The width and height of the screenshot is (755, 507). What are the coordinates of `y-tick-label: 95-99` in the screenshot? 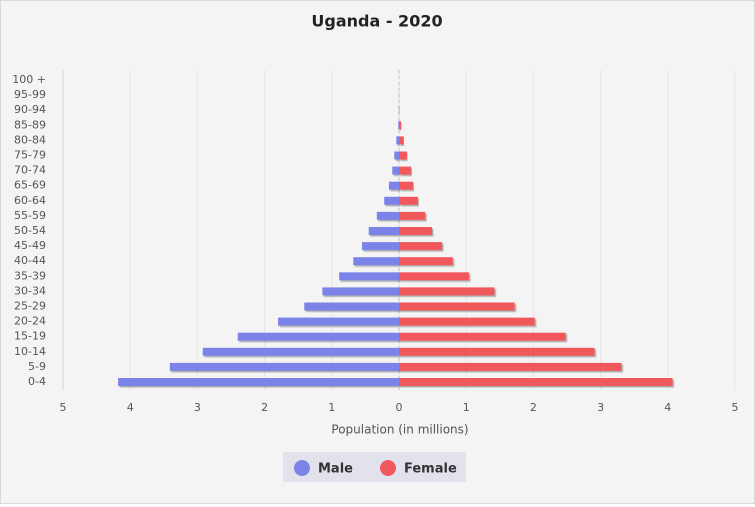 It's located at (30, 94).